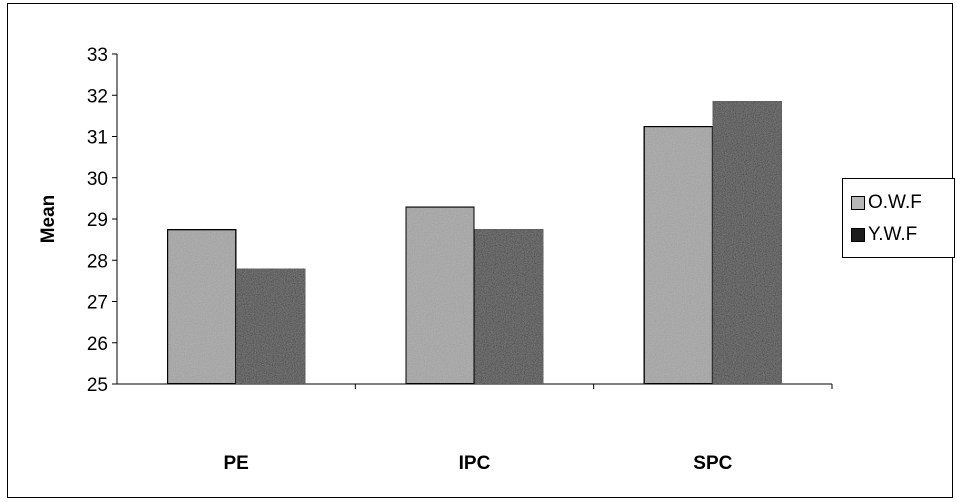 The image size is (957, 502). I want to click on bar-ywf-ipc, so click(509, 306).